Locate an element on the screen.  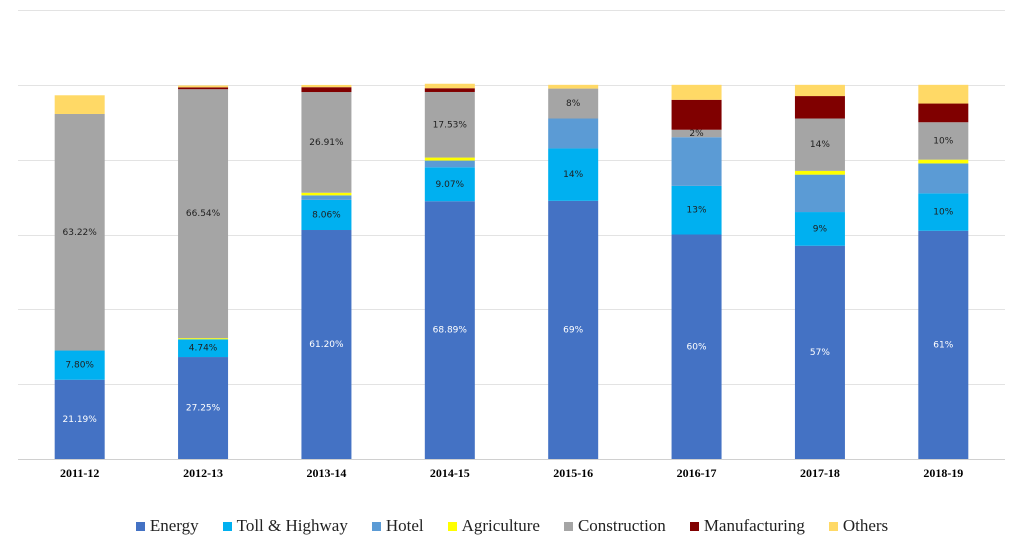
legend-item: Construction is located at coordinates (614, 526).